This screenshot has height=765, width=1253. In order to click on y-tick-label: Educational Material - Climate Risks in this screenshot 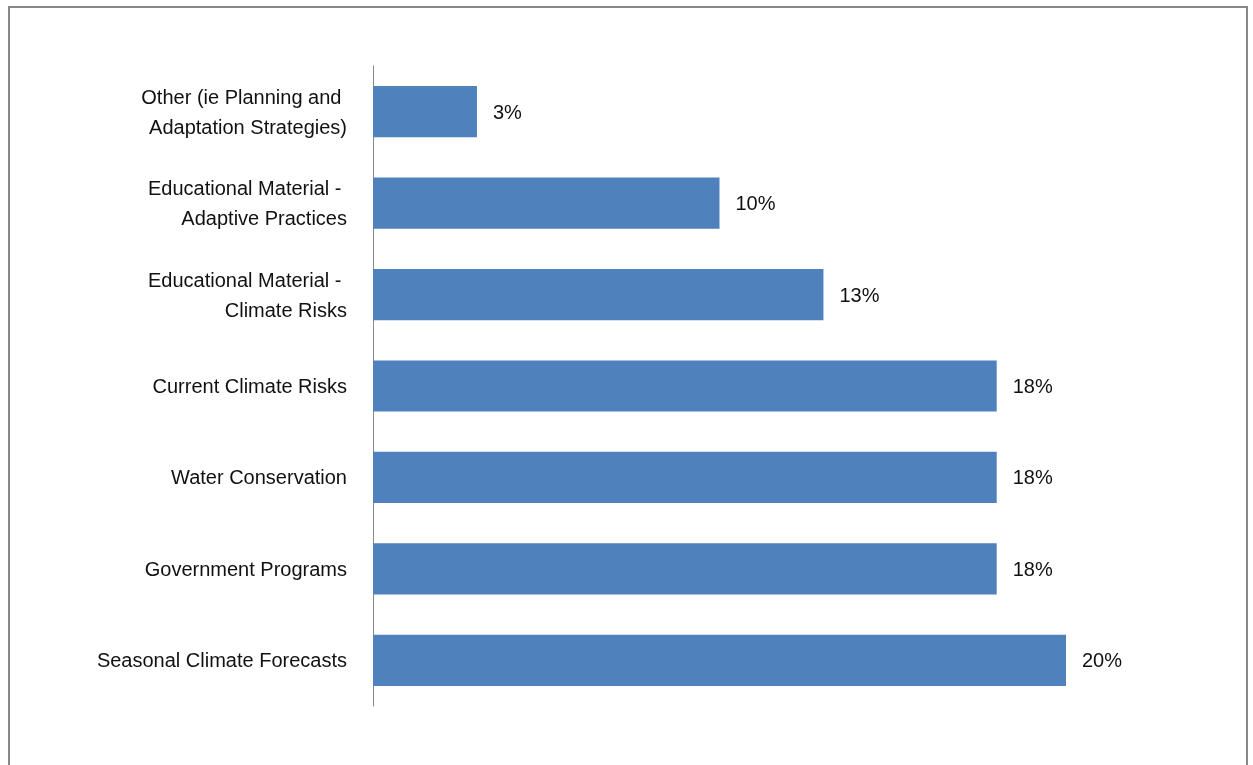, I will do `click(247, 294)`.